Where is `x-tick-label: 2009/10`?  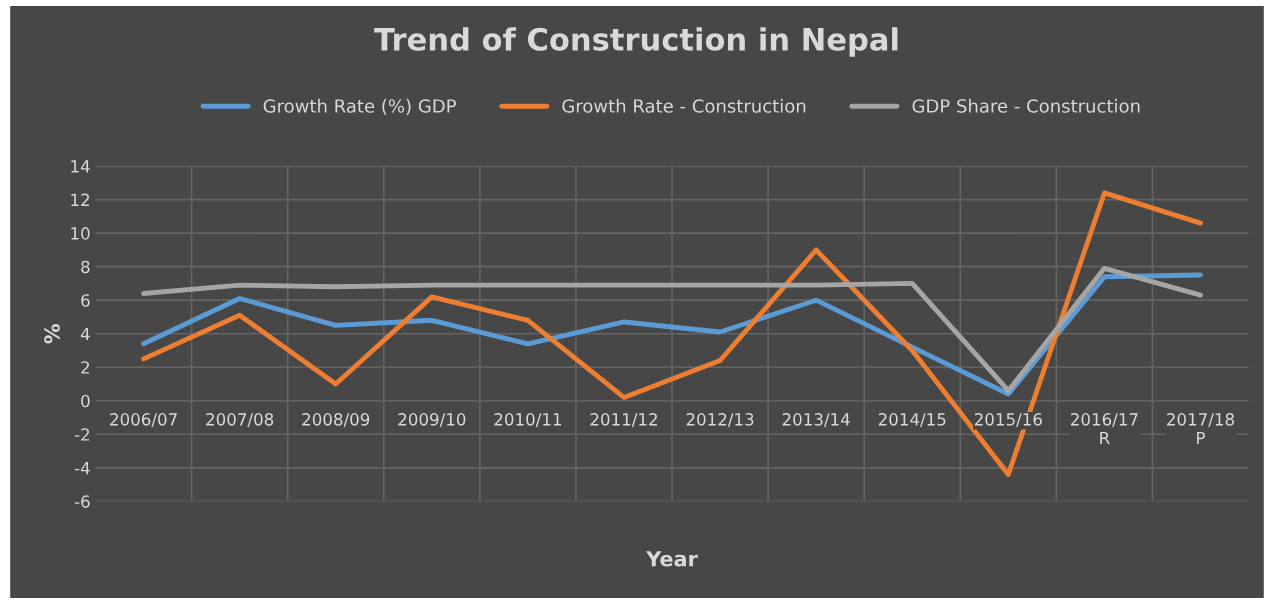
x-tick-label: 2009/10 is located at coordinates (432, 420).